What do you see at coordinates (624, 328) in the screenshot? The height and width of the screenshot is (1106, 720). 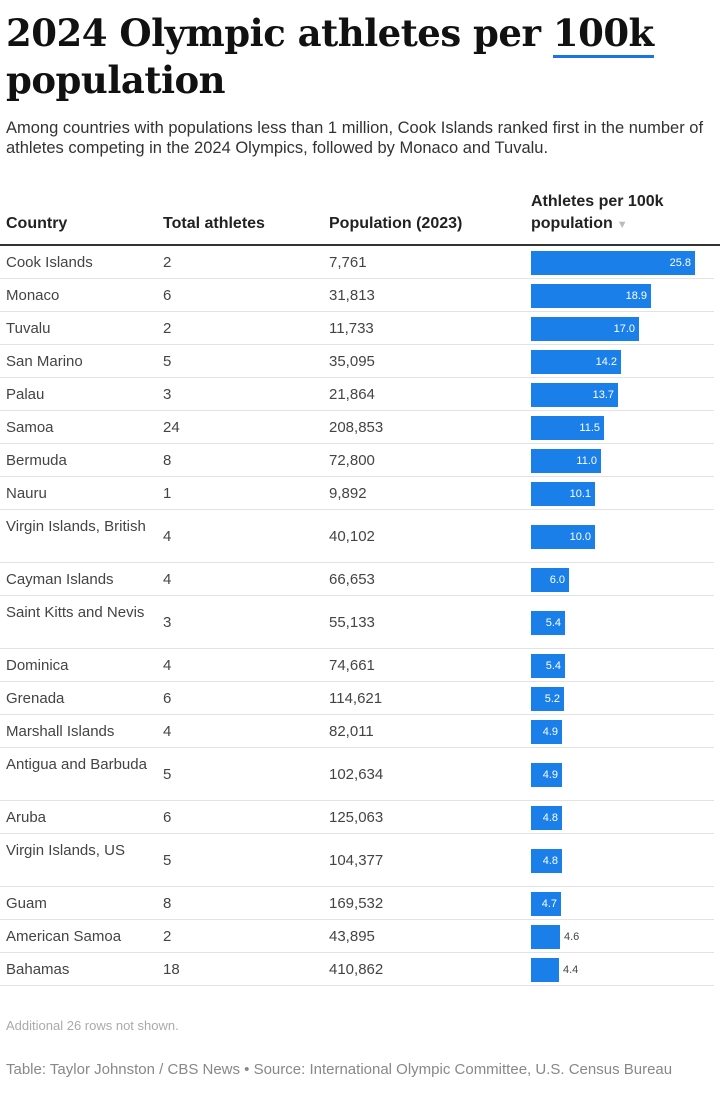 I see `rate-label: 17.0` at bounding box center [624, 328].